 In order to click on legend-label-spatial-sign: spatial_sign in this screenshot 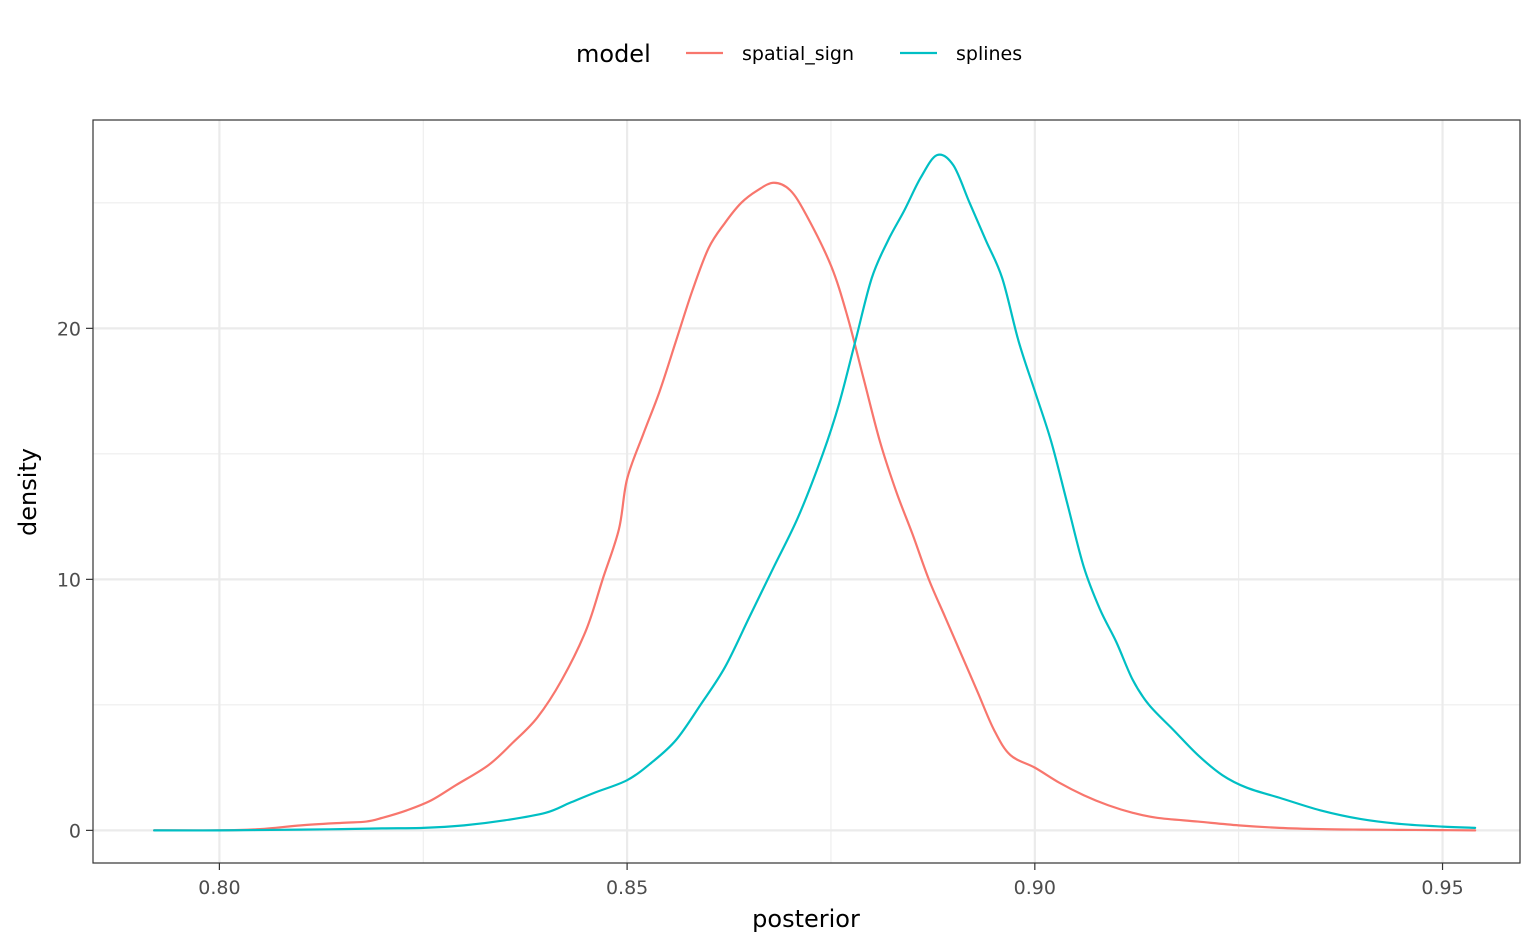, I will do `click(798, 54)`.